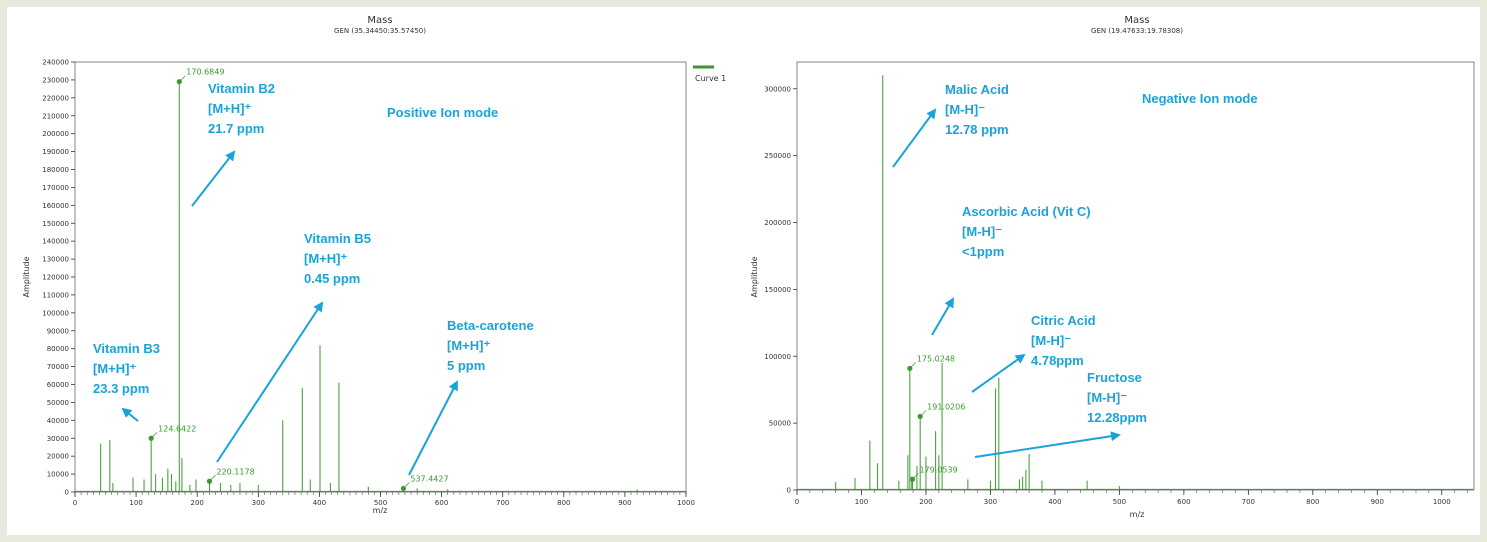 The image size is (1487, 542). I want to click on y-tick-label: 170000, so click(55, 188).